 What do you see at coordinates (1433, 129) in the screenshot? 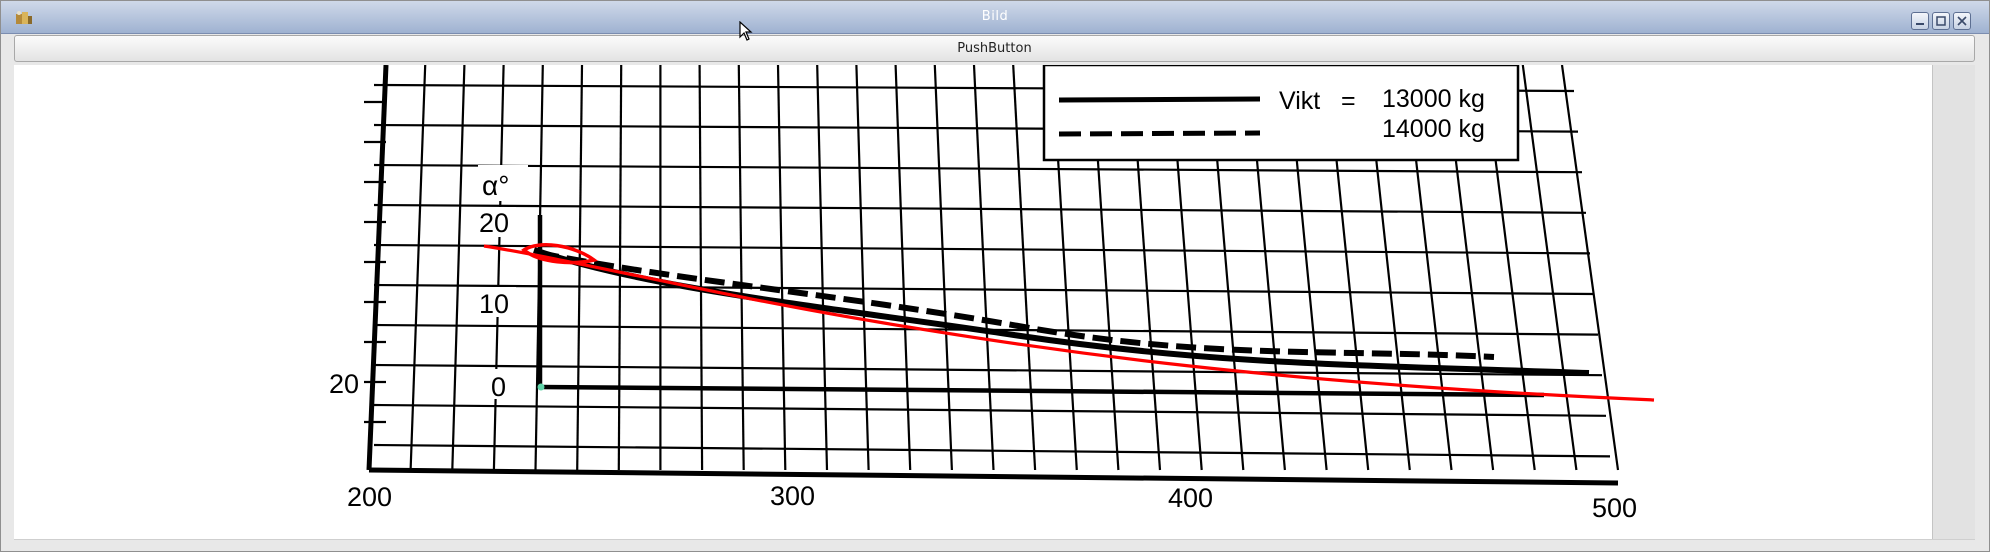
I see `legend-entry-14000: 14000 kg` at bounding box center [1433, 129].